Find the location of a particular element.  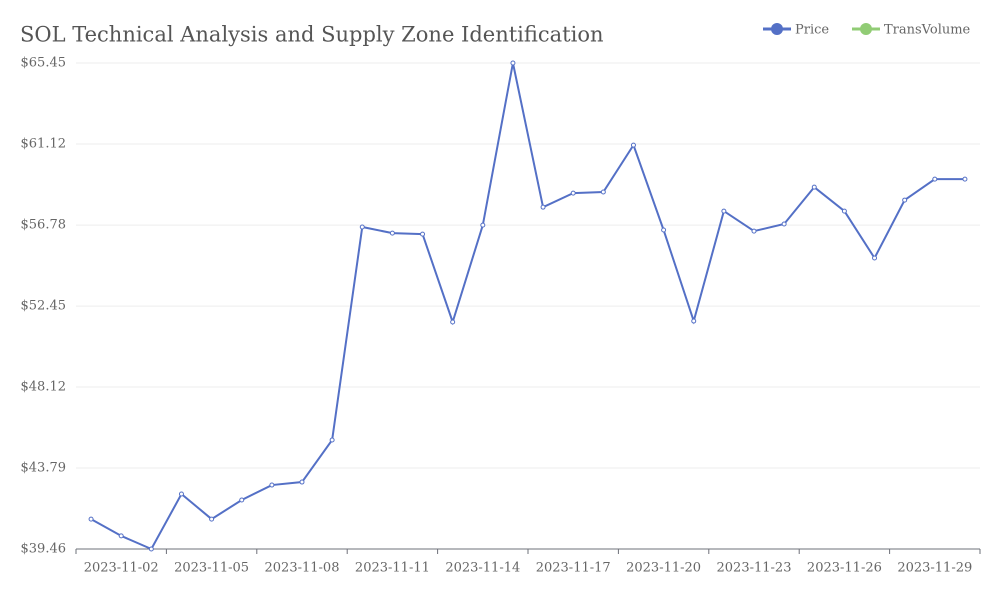

y-tick-label: $61.12 is located at coordinates (44, 143).